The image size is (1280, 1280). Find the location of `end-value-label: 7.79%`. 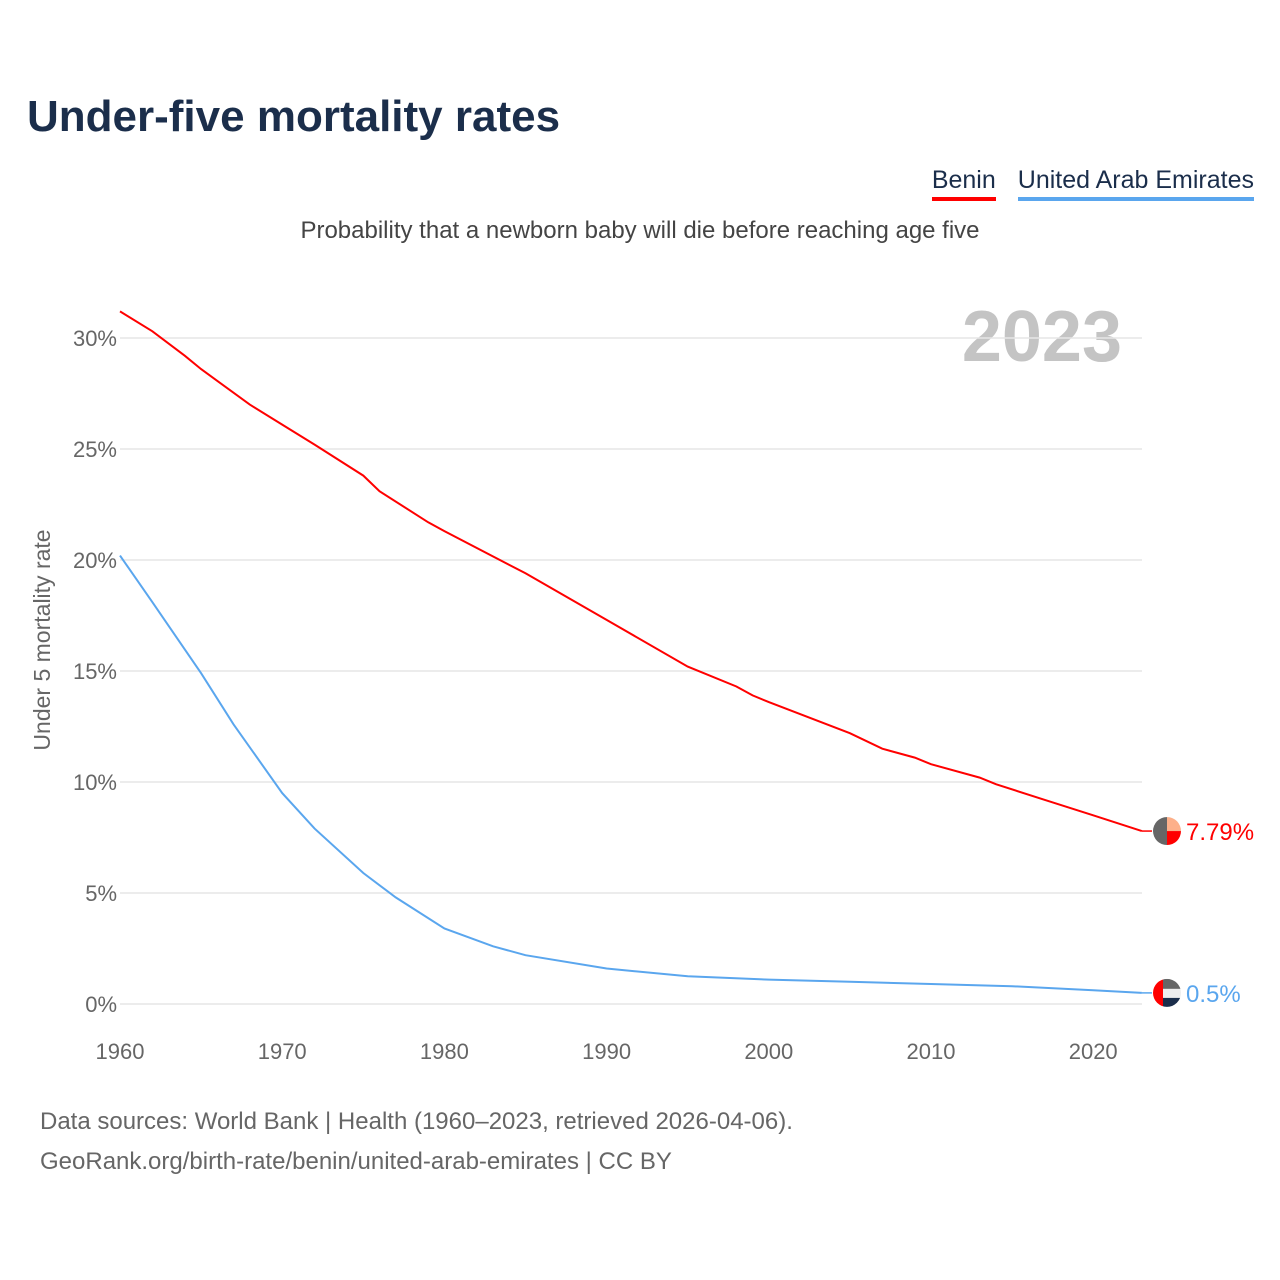

end-value-label: 7.79% is located at coordinates (1220, 832).